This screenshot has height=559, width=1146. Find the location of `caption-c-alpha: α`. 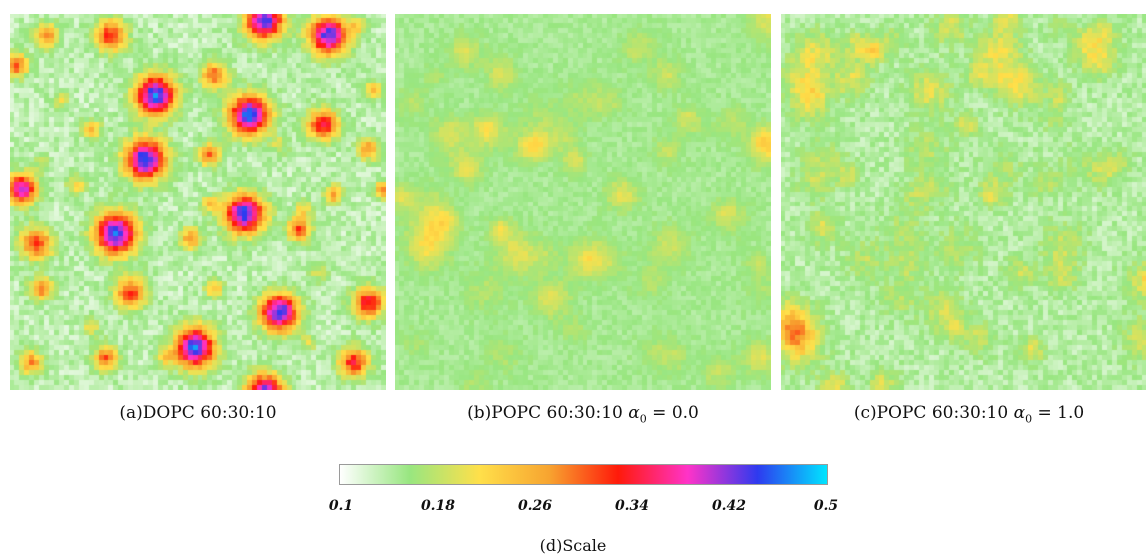

caption-c-alpha: α is located at coordinates (1019, 413).